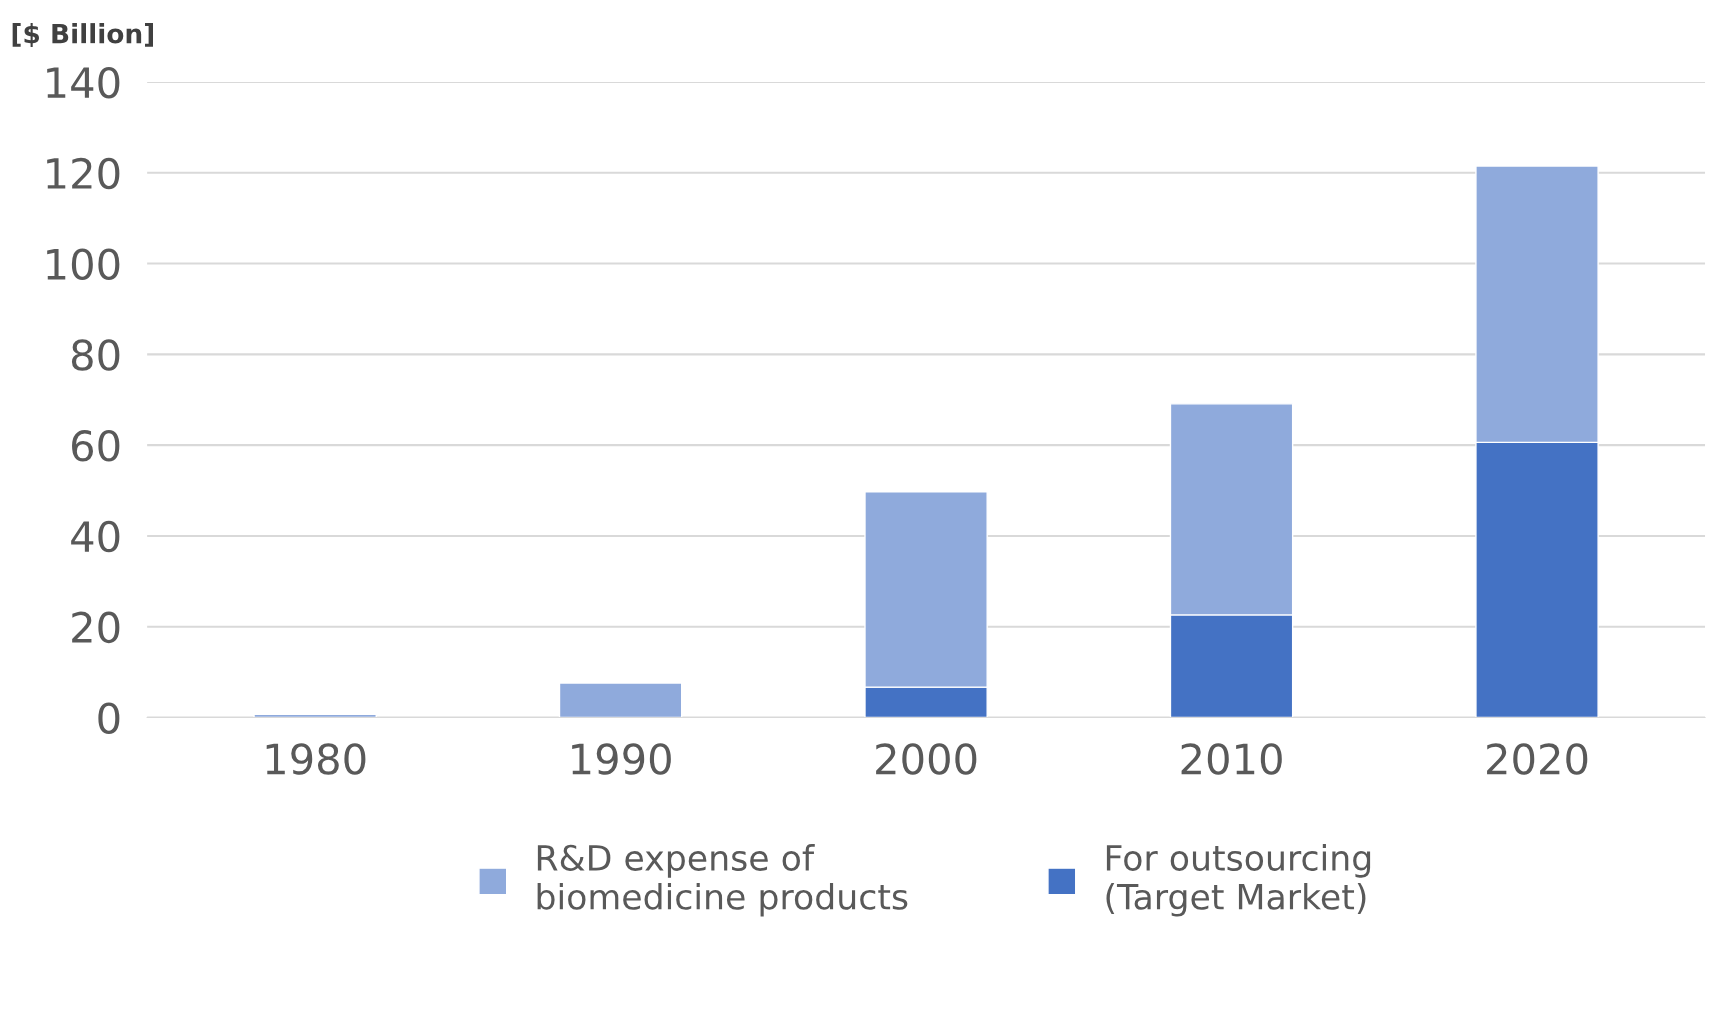 This screenshot has height=1025, width=1731. I want to click on x-tick-label: 1990, so click(621, 759).